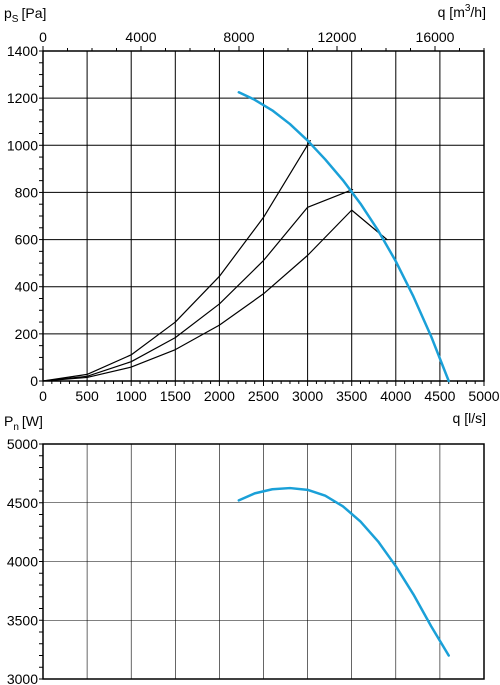 This screenshot has height=685, width=500. What do you see at coordinates (22, 145) in the screenshot?
I see `y-tick-label: 1000` at bounding box center [22, 145].